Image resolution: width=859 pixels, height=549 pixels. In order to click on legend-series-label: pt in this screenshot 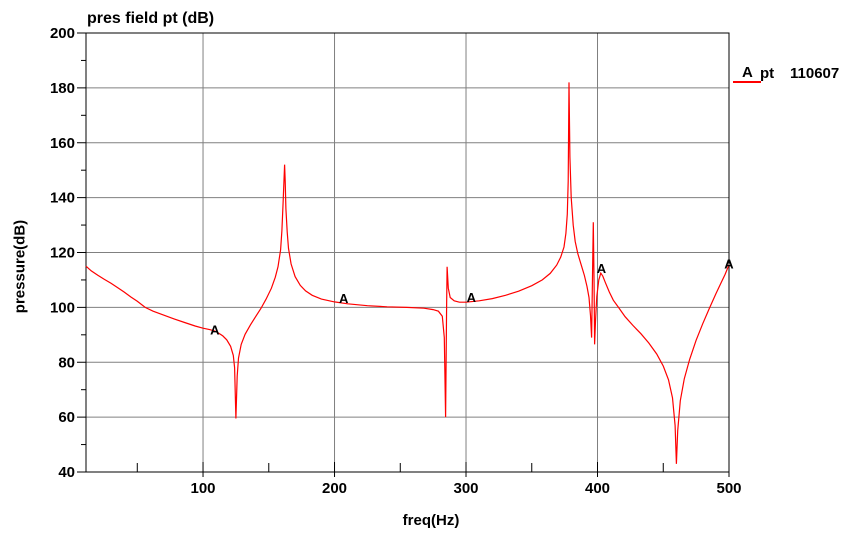, I will do `click(767, 73)`.